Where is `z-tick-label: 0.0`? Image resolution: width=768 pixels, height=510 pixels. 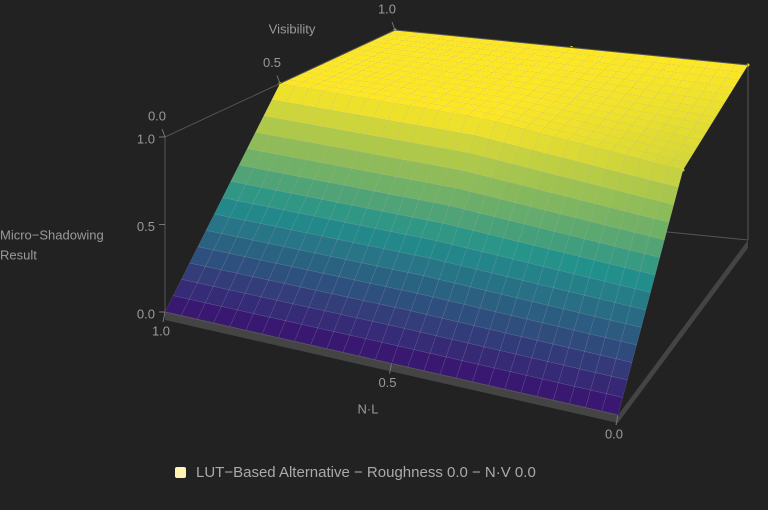
z-tick-label: 0.0 is located at coordinates (146, 313).